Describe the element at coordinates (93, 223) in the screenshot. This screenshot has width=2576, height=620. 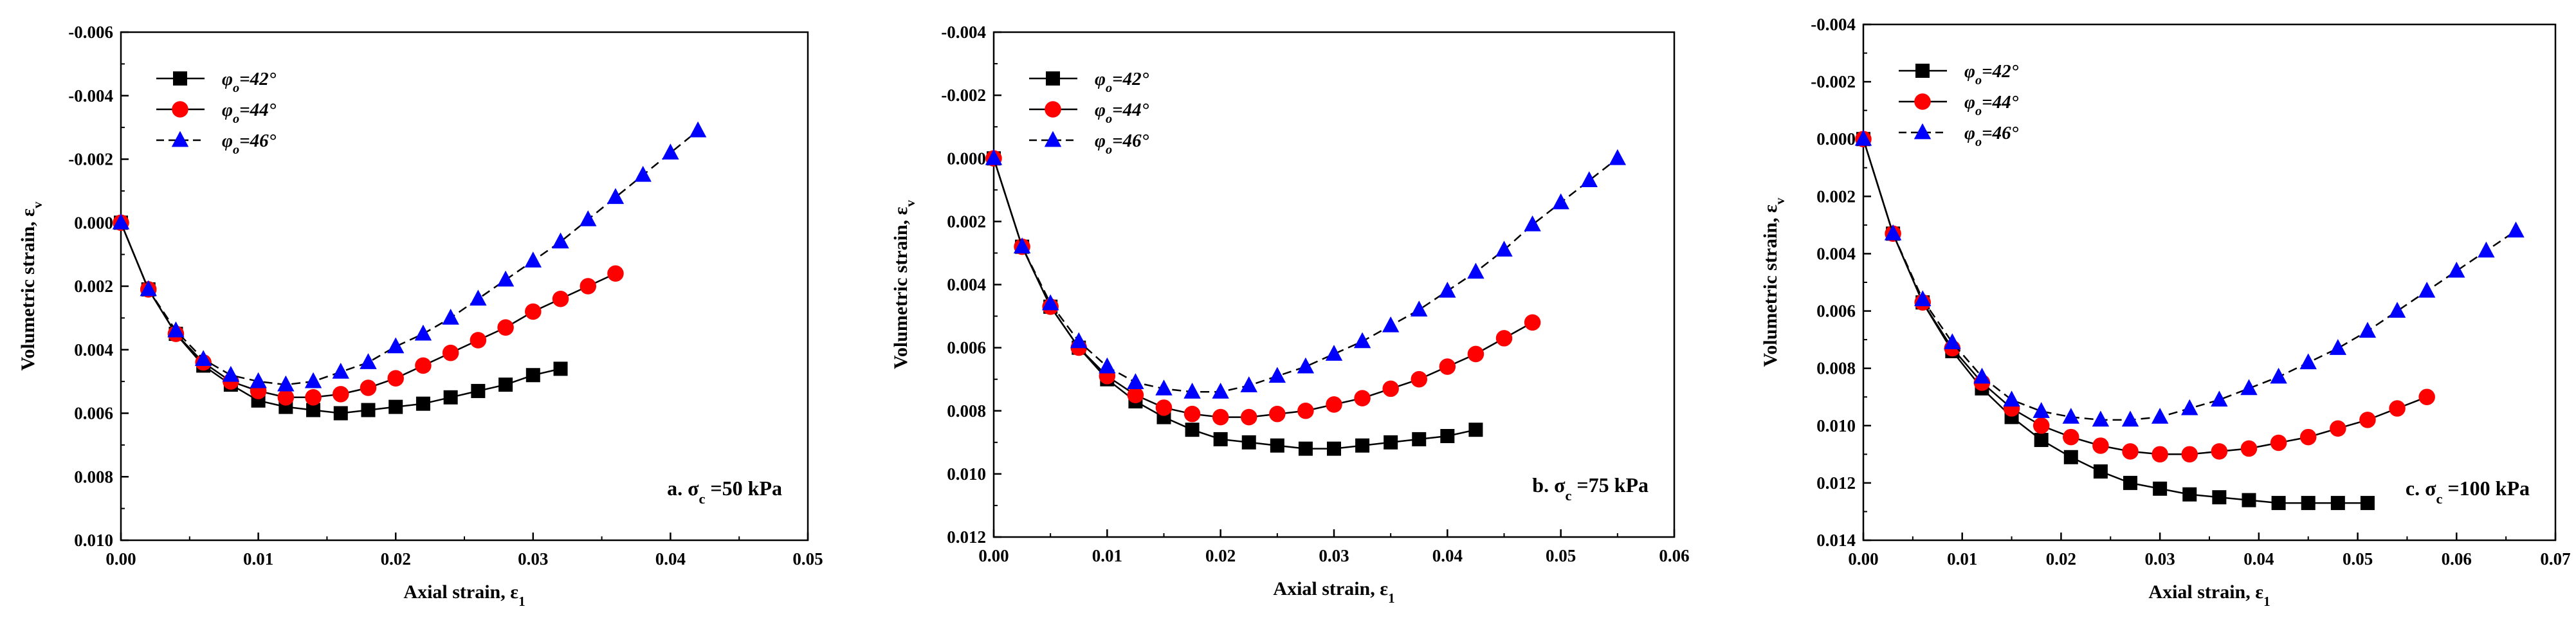
I see `y-tick-label: 0.000` at that location.